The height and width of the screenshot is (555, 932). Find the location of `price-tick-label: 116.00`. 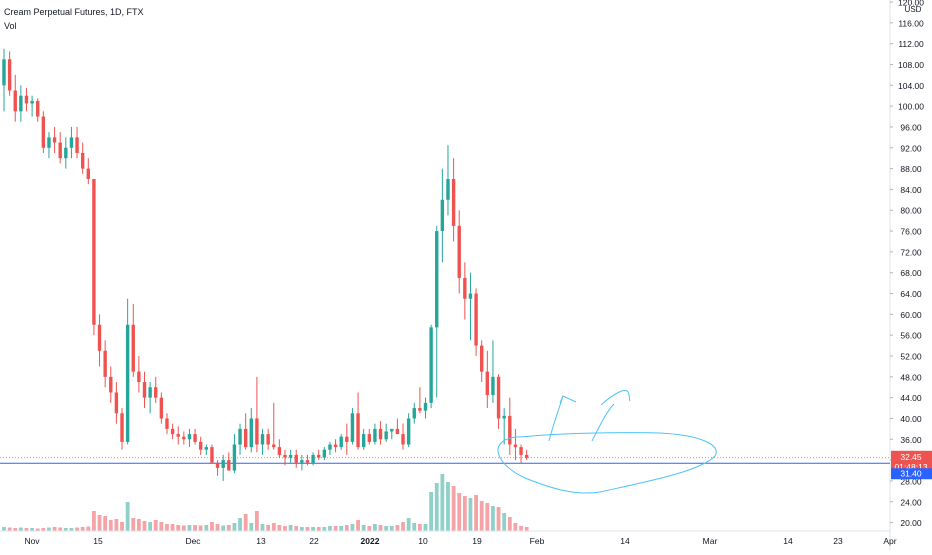

price-tick-label: 116.00 is located at coordinates (911, 23).